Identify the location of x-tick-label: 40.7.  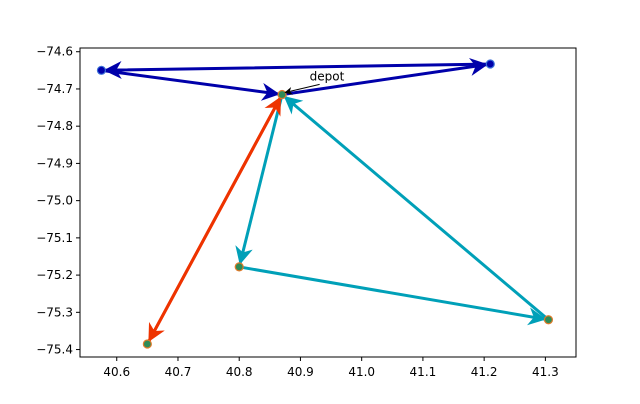
(178, 372).